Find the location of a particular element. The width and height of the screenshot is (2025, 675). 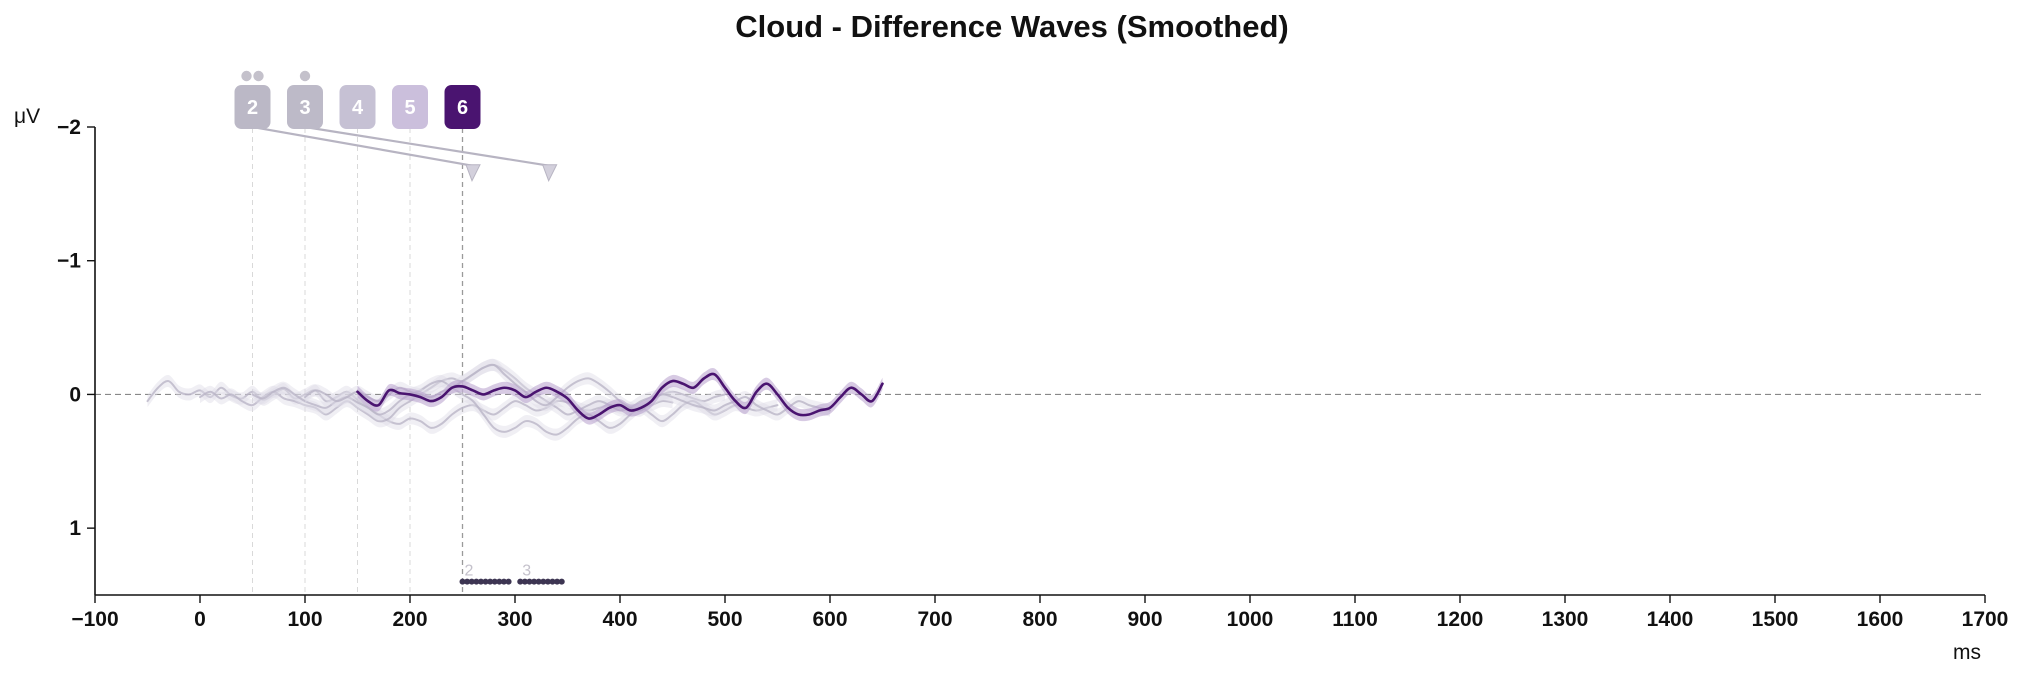

onset-badge-label-3: 3 is located at coordinates (304, 108).